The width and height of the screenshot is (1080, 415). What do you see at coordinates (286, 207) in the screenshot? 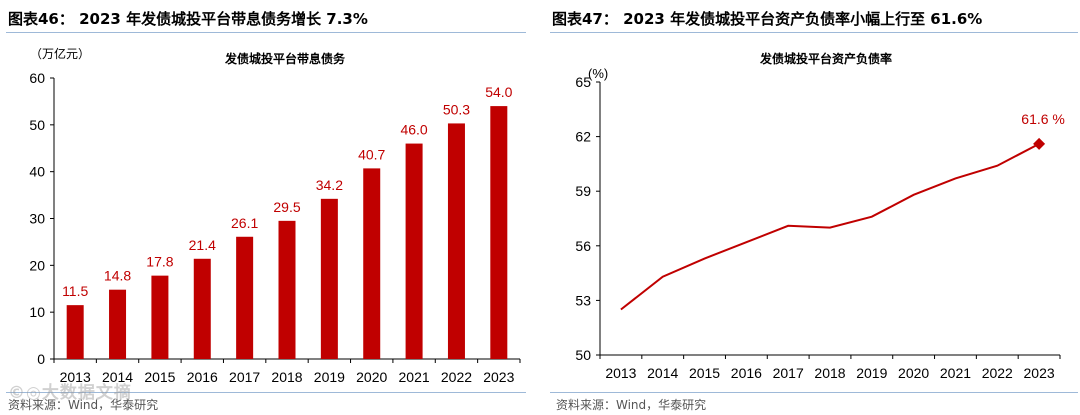
I see `bar-value-label: 29.5` at bounding box center [286, 207].